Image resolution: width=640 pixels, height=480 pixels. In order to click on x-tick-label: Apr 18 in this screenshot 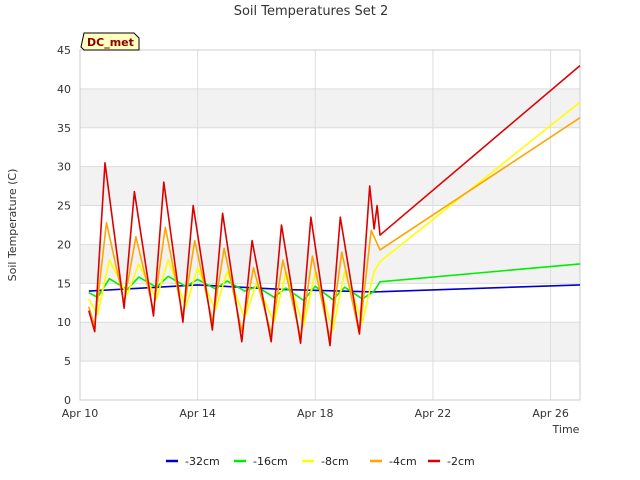, I will do `click(315, 413)`.